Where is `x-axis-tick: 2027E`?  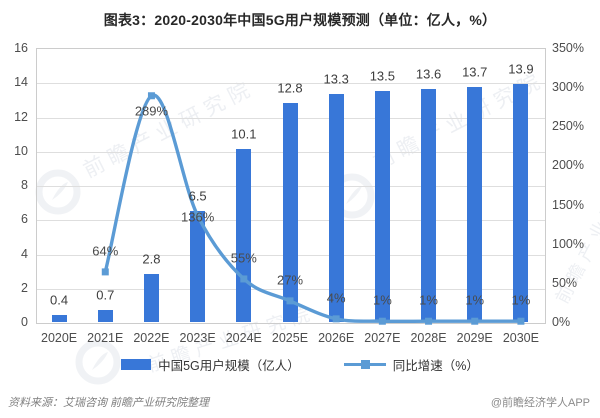
x-axis-tick: 2027E is located at coordinates (382, 338).